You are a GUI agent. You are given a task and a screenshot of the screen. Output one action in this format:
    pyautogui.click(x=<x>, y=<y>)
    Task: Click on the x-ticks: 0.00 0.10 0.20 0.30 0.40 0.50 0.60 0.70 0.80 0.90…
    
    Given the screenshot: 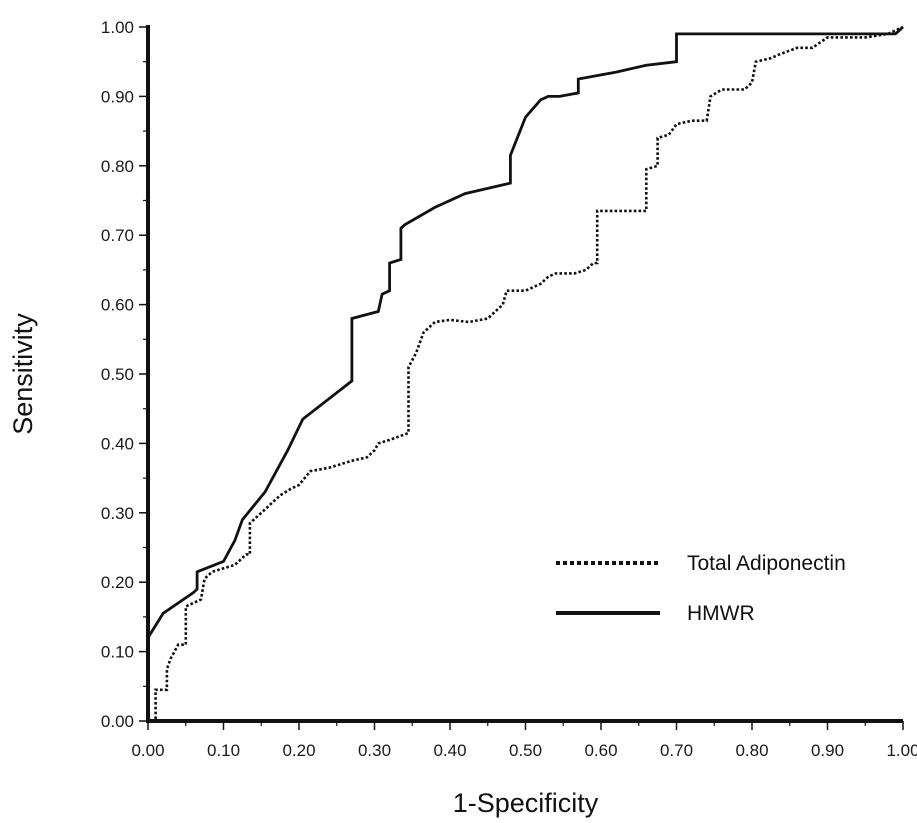 What is the action you would take?
    pyautogui.click(x=524, y=740)
    